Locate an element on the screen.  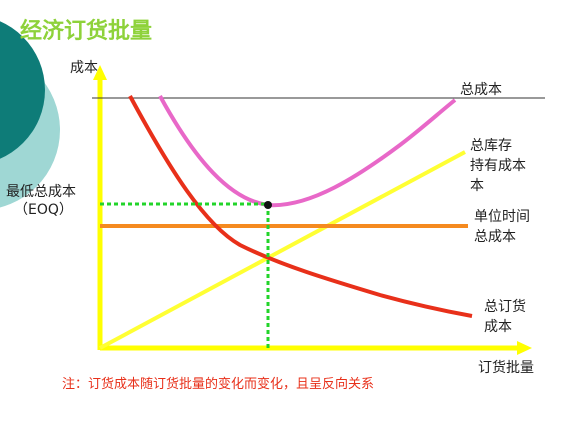
y-axis-label: 成本 is located at coordinates (84, 68).